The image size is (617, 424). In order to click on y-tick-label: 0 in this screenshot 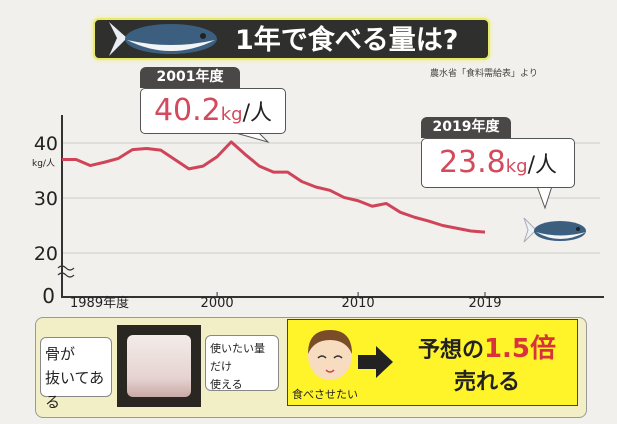, I will do `click(48, 296)`.